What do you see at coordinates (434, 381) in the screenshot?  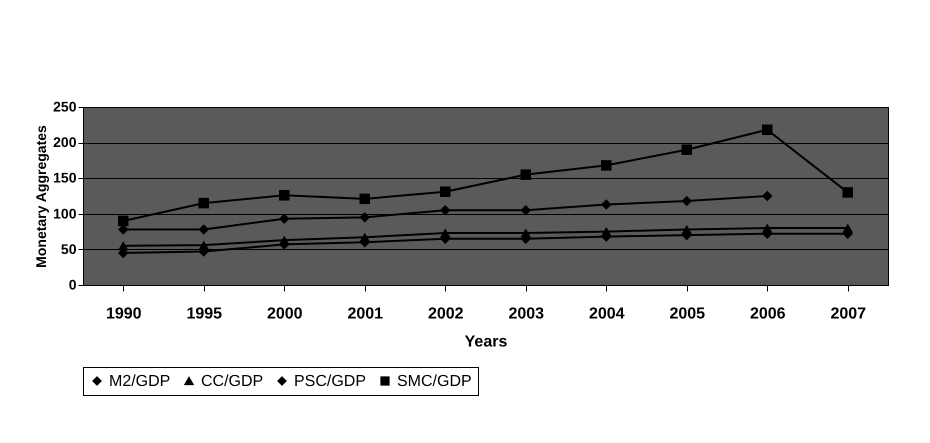 I see `legend-label: SMC/GDP` at bounding box center [434, 381].